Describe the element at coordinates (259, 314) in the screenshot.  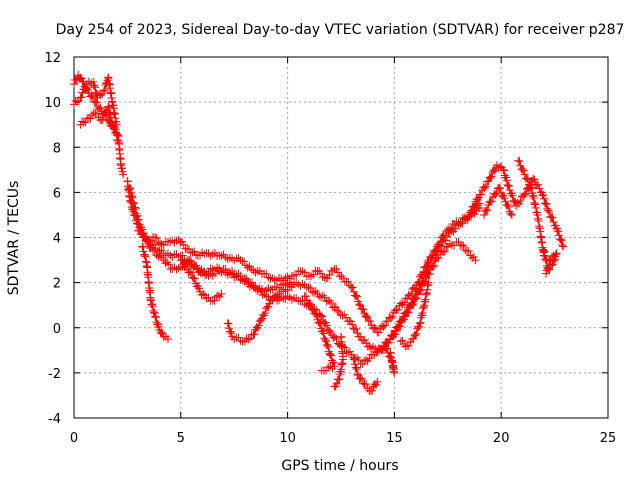
I see `data-series-track-i` at that location.